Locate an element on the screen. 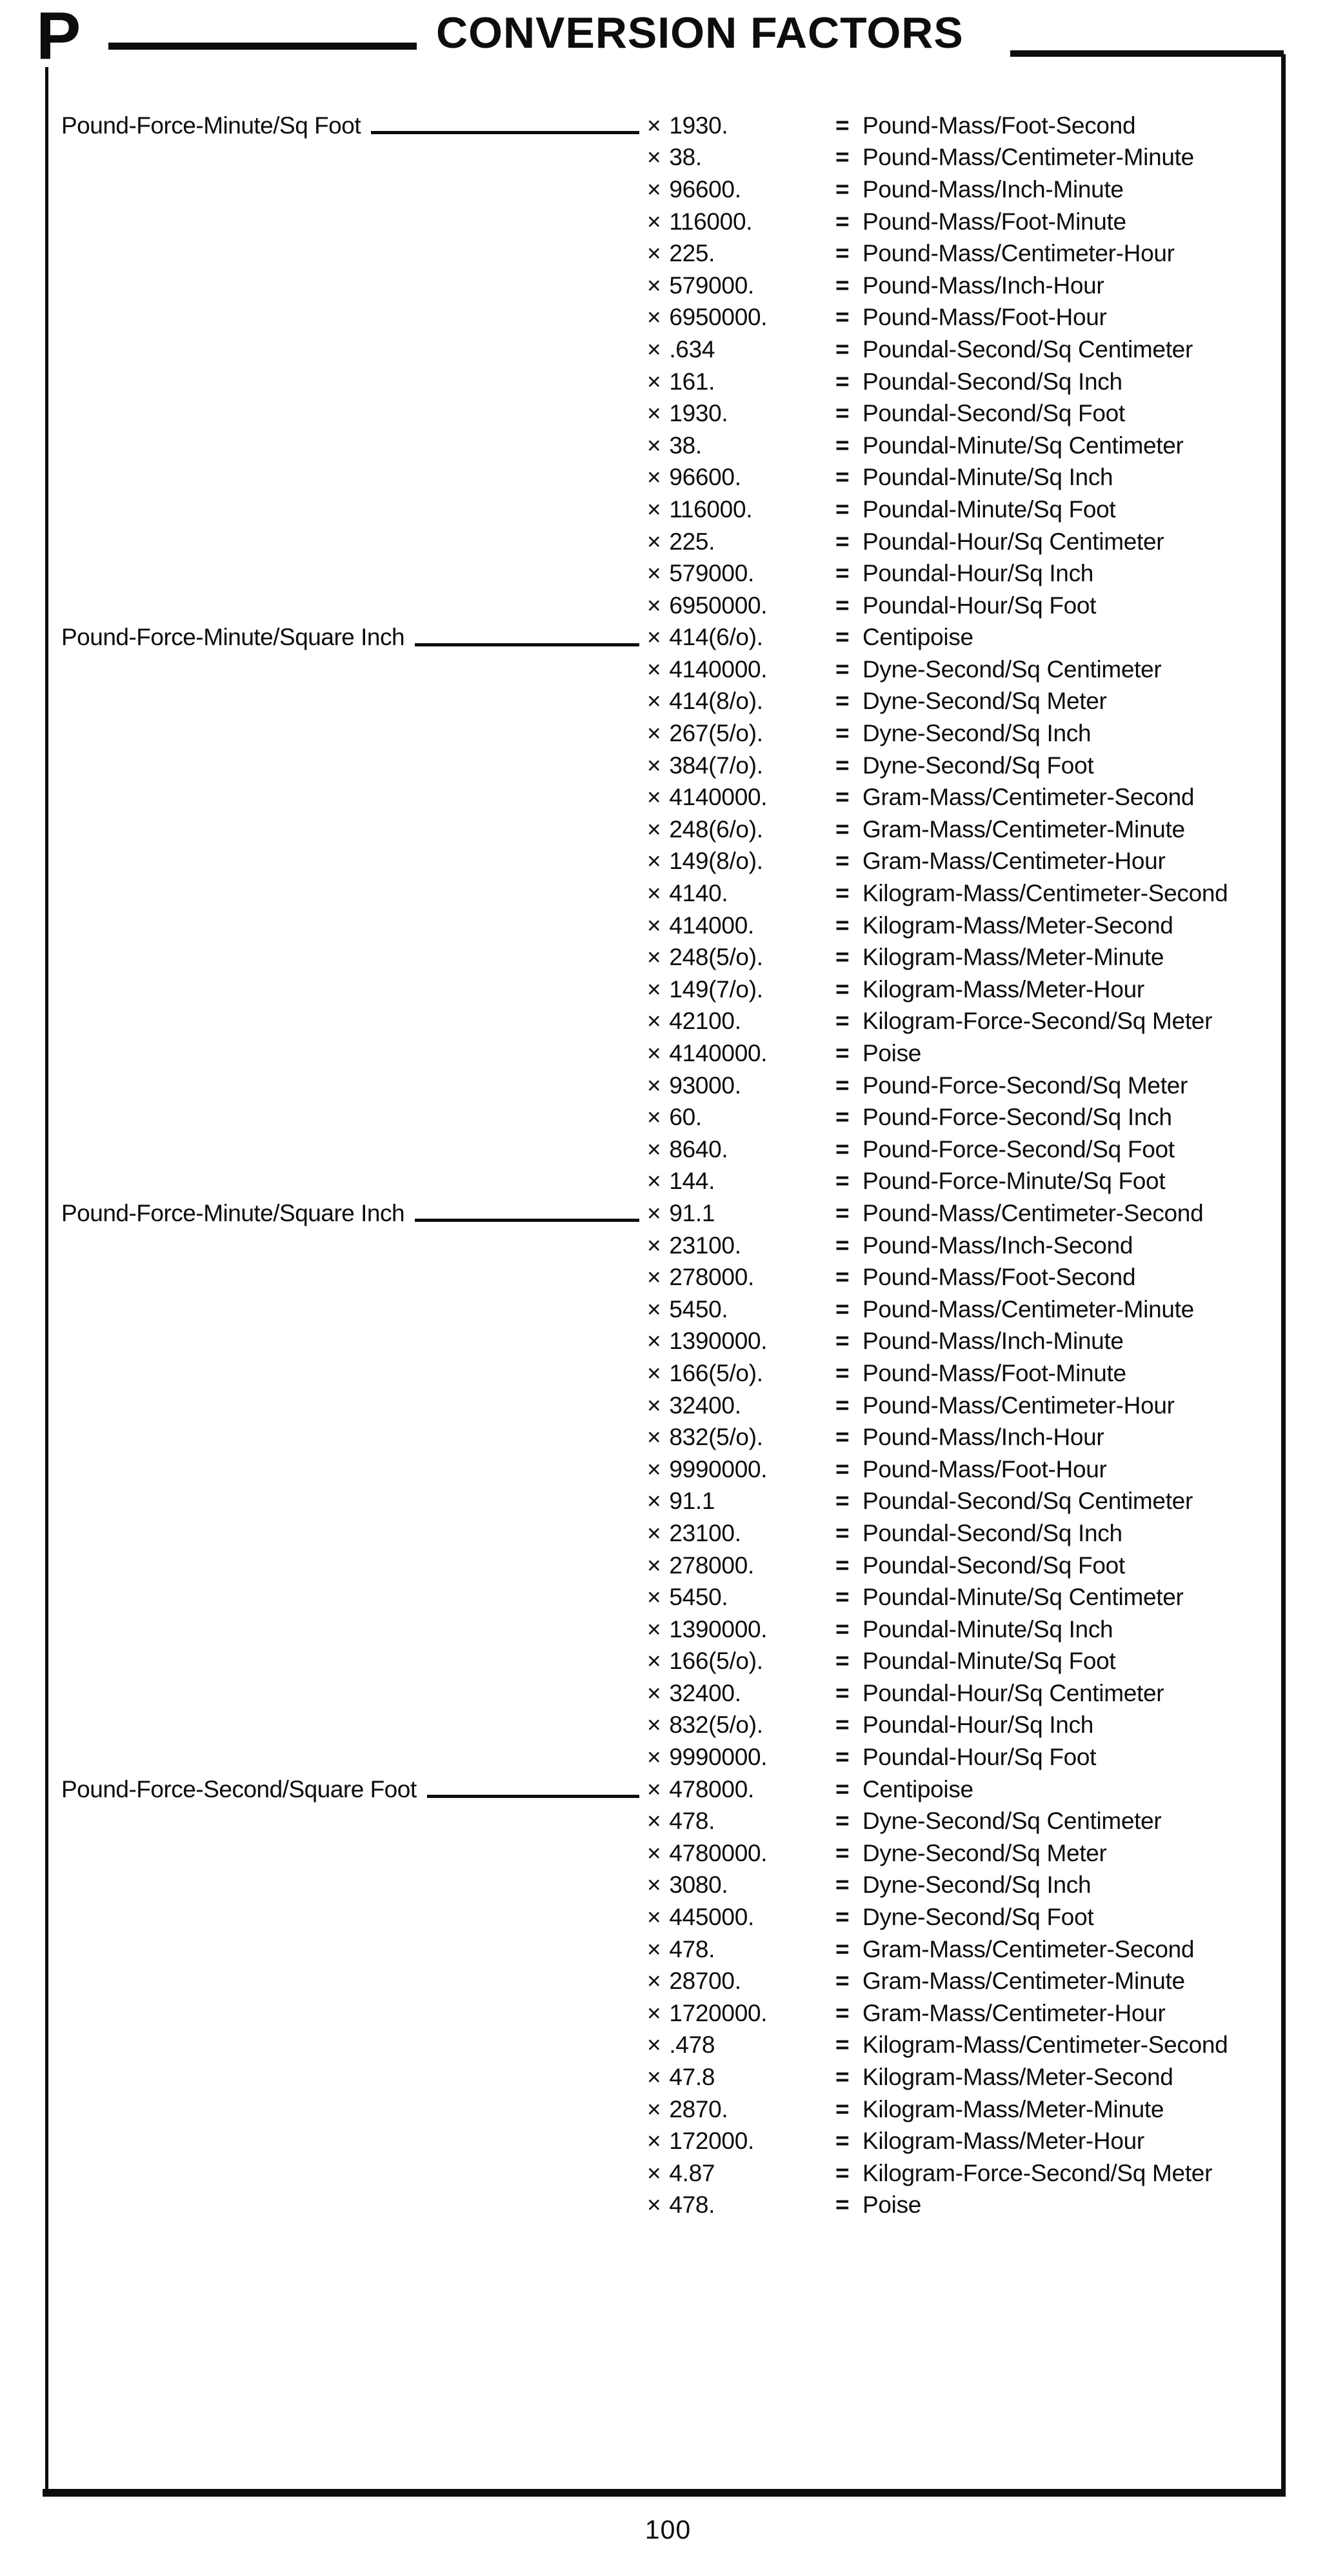 Image resolution: width=1336 pixels, height=2576 pixels. result-unit: Pound-Mass/Centimeter-Hour is located at coordinates (1018, 253).